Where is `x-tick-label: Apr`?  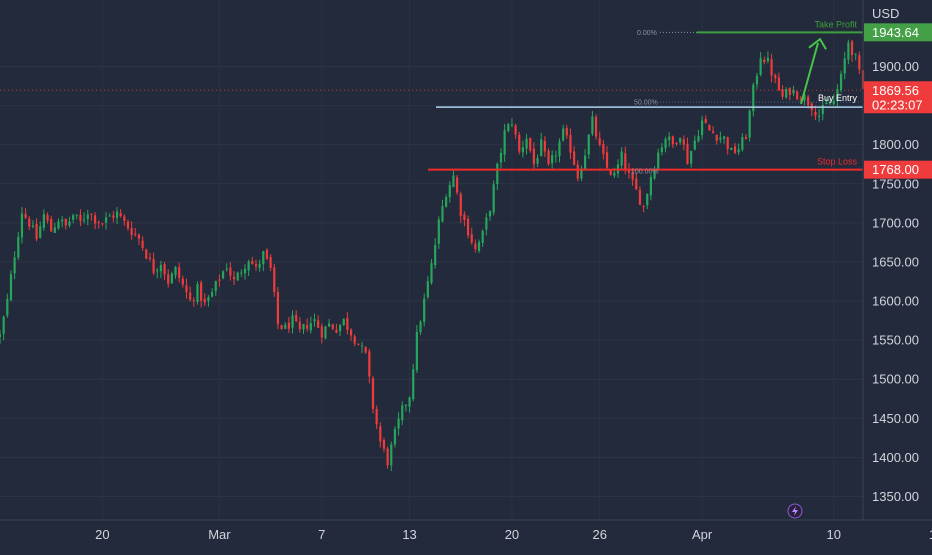 x-tick-label: Apr is located at coordinates (702, 534).